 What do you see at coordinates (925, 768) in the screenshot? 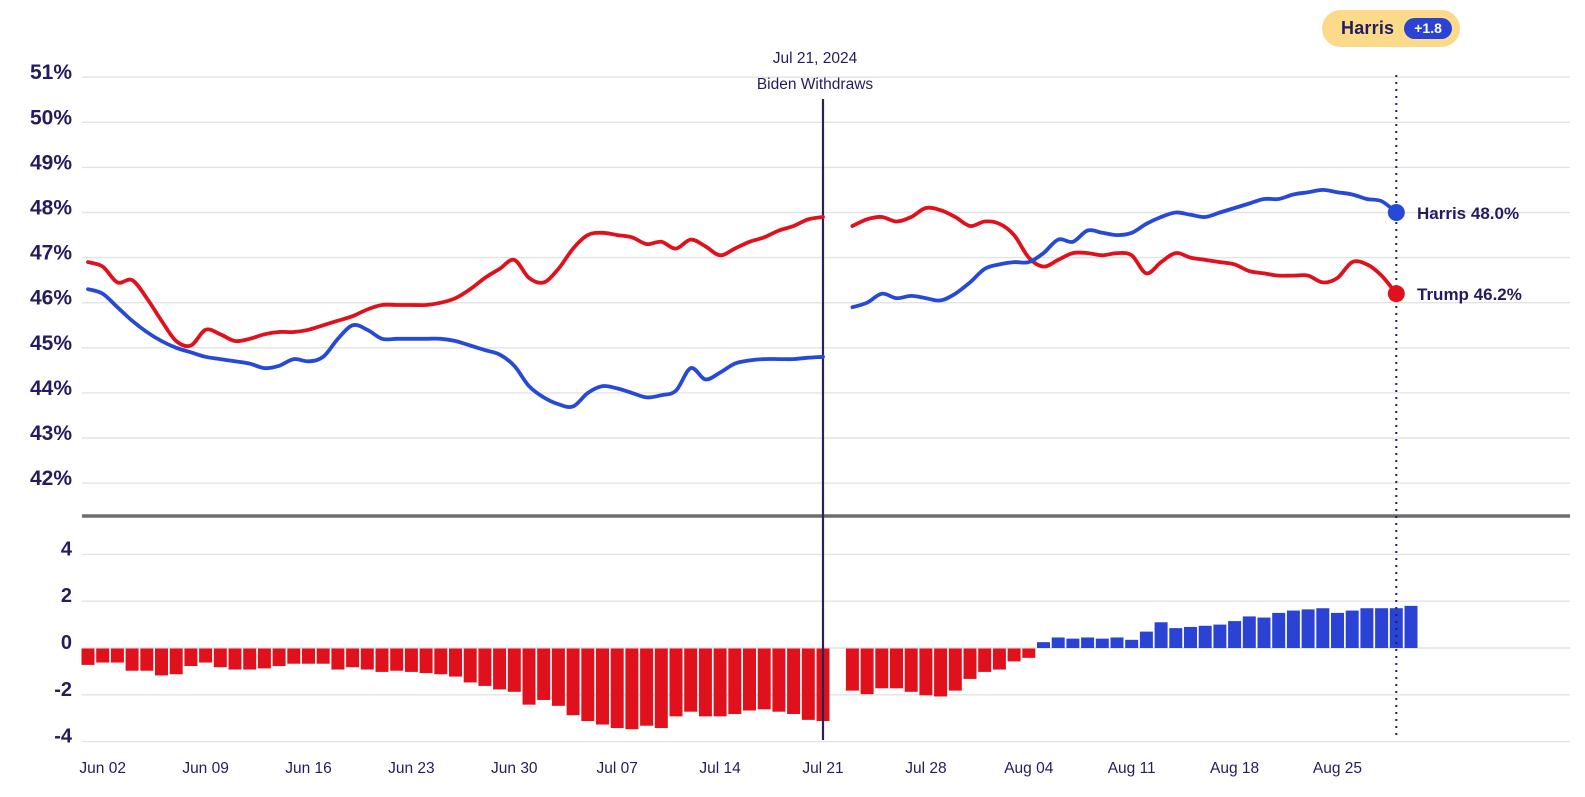
I see `x-axis-label: Jul 28` at bounding box center [925, 768].